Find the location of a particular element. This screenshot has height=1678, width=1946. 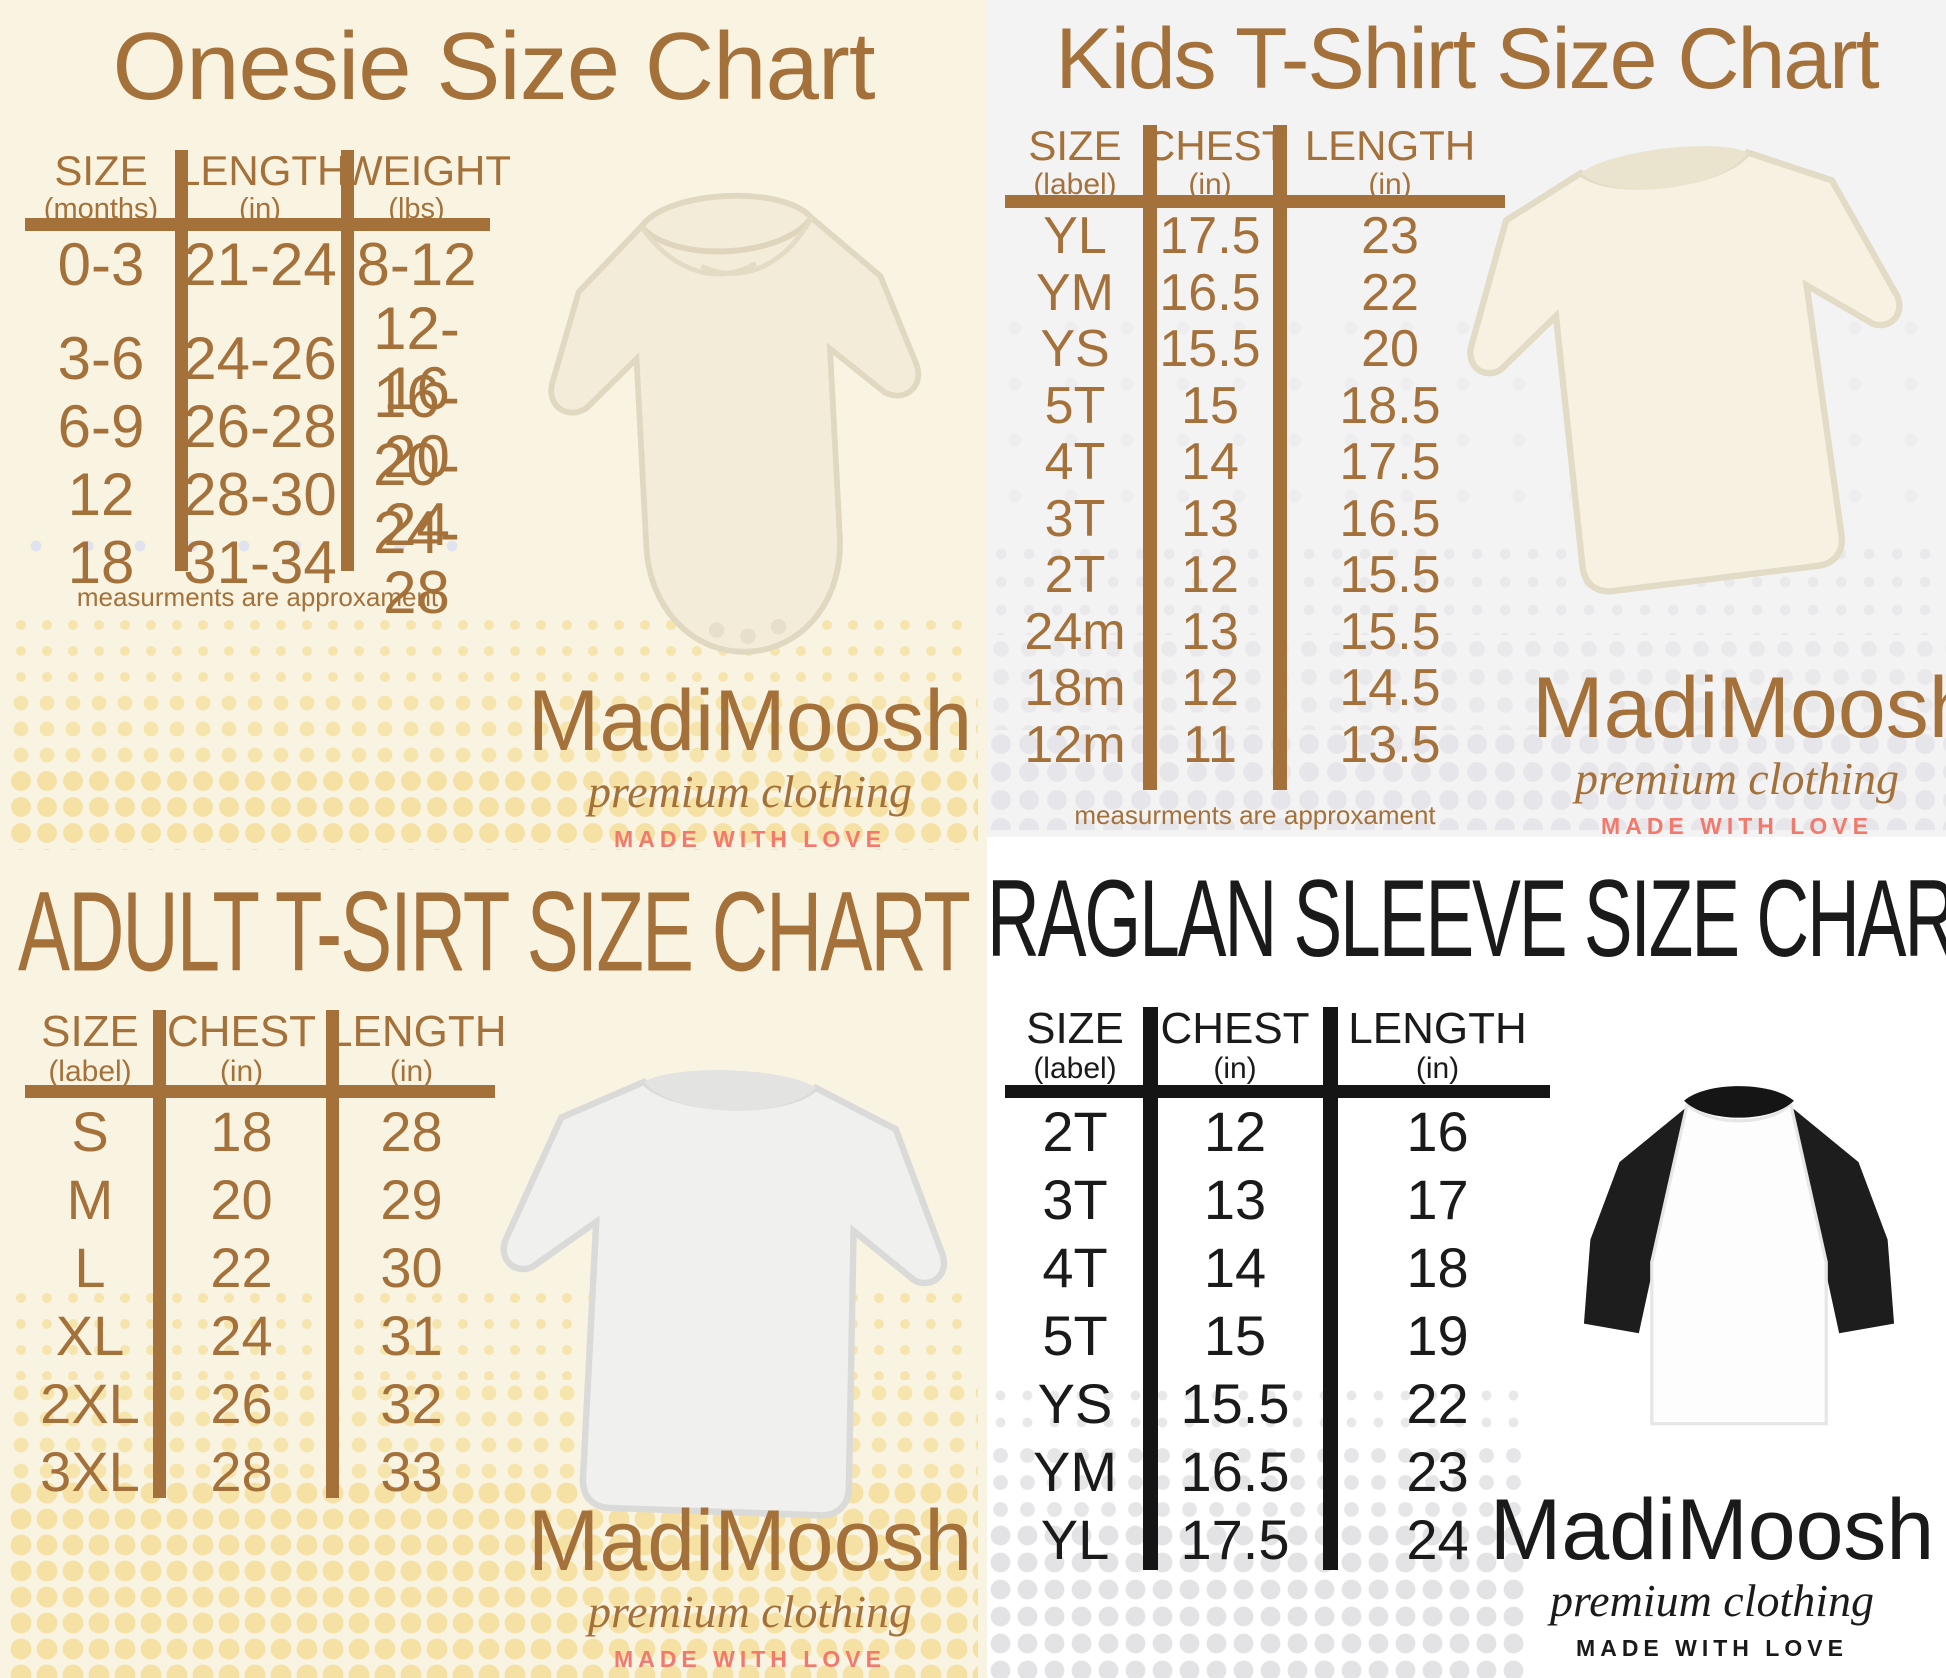

size-cell: M is located at coordinates (90, 1199).